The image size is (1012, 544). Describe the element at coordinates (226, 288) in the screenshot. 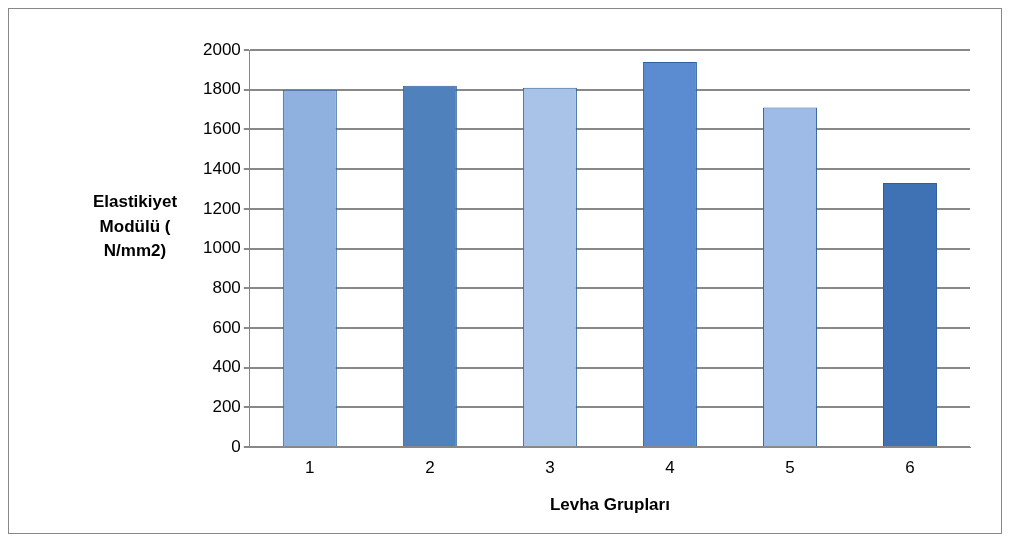

I see `y-tick-label: 800` at that location.